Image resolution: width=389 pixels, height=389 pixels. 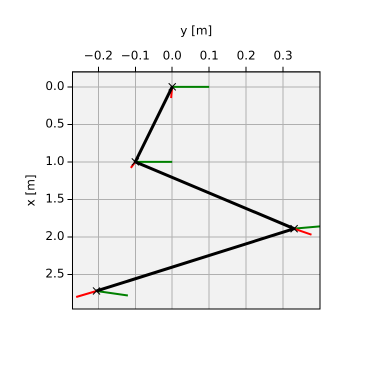 What do you see at coordinates (30, 190) in the screenshot?
I see `y-axis-title: x [m]` at bounding box center [30, 190].